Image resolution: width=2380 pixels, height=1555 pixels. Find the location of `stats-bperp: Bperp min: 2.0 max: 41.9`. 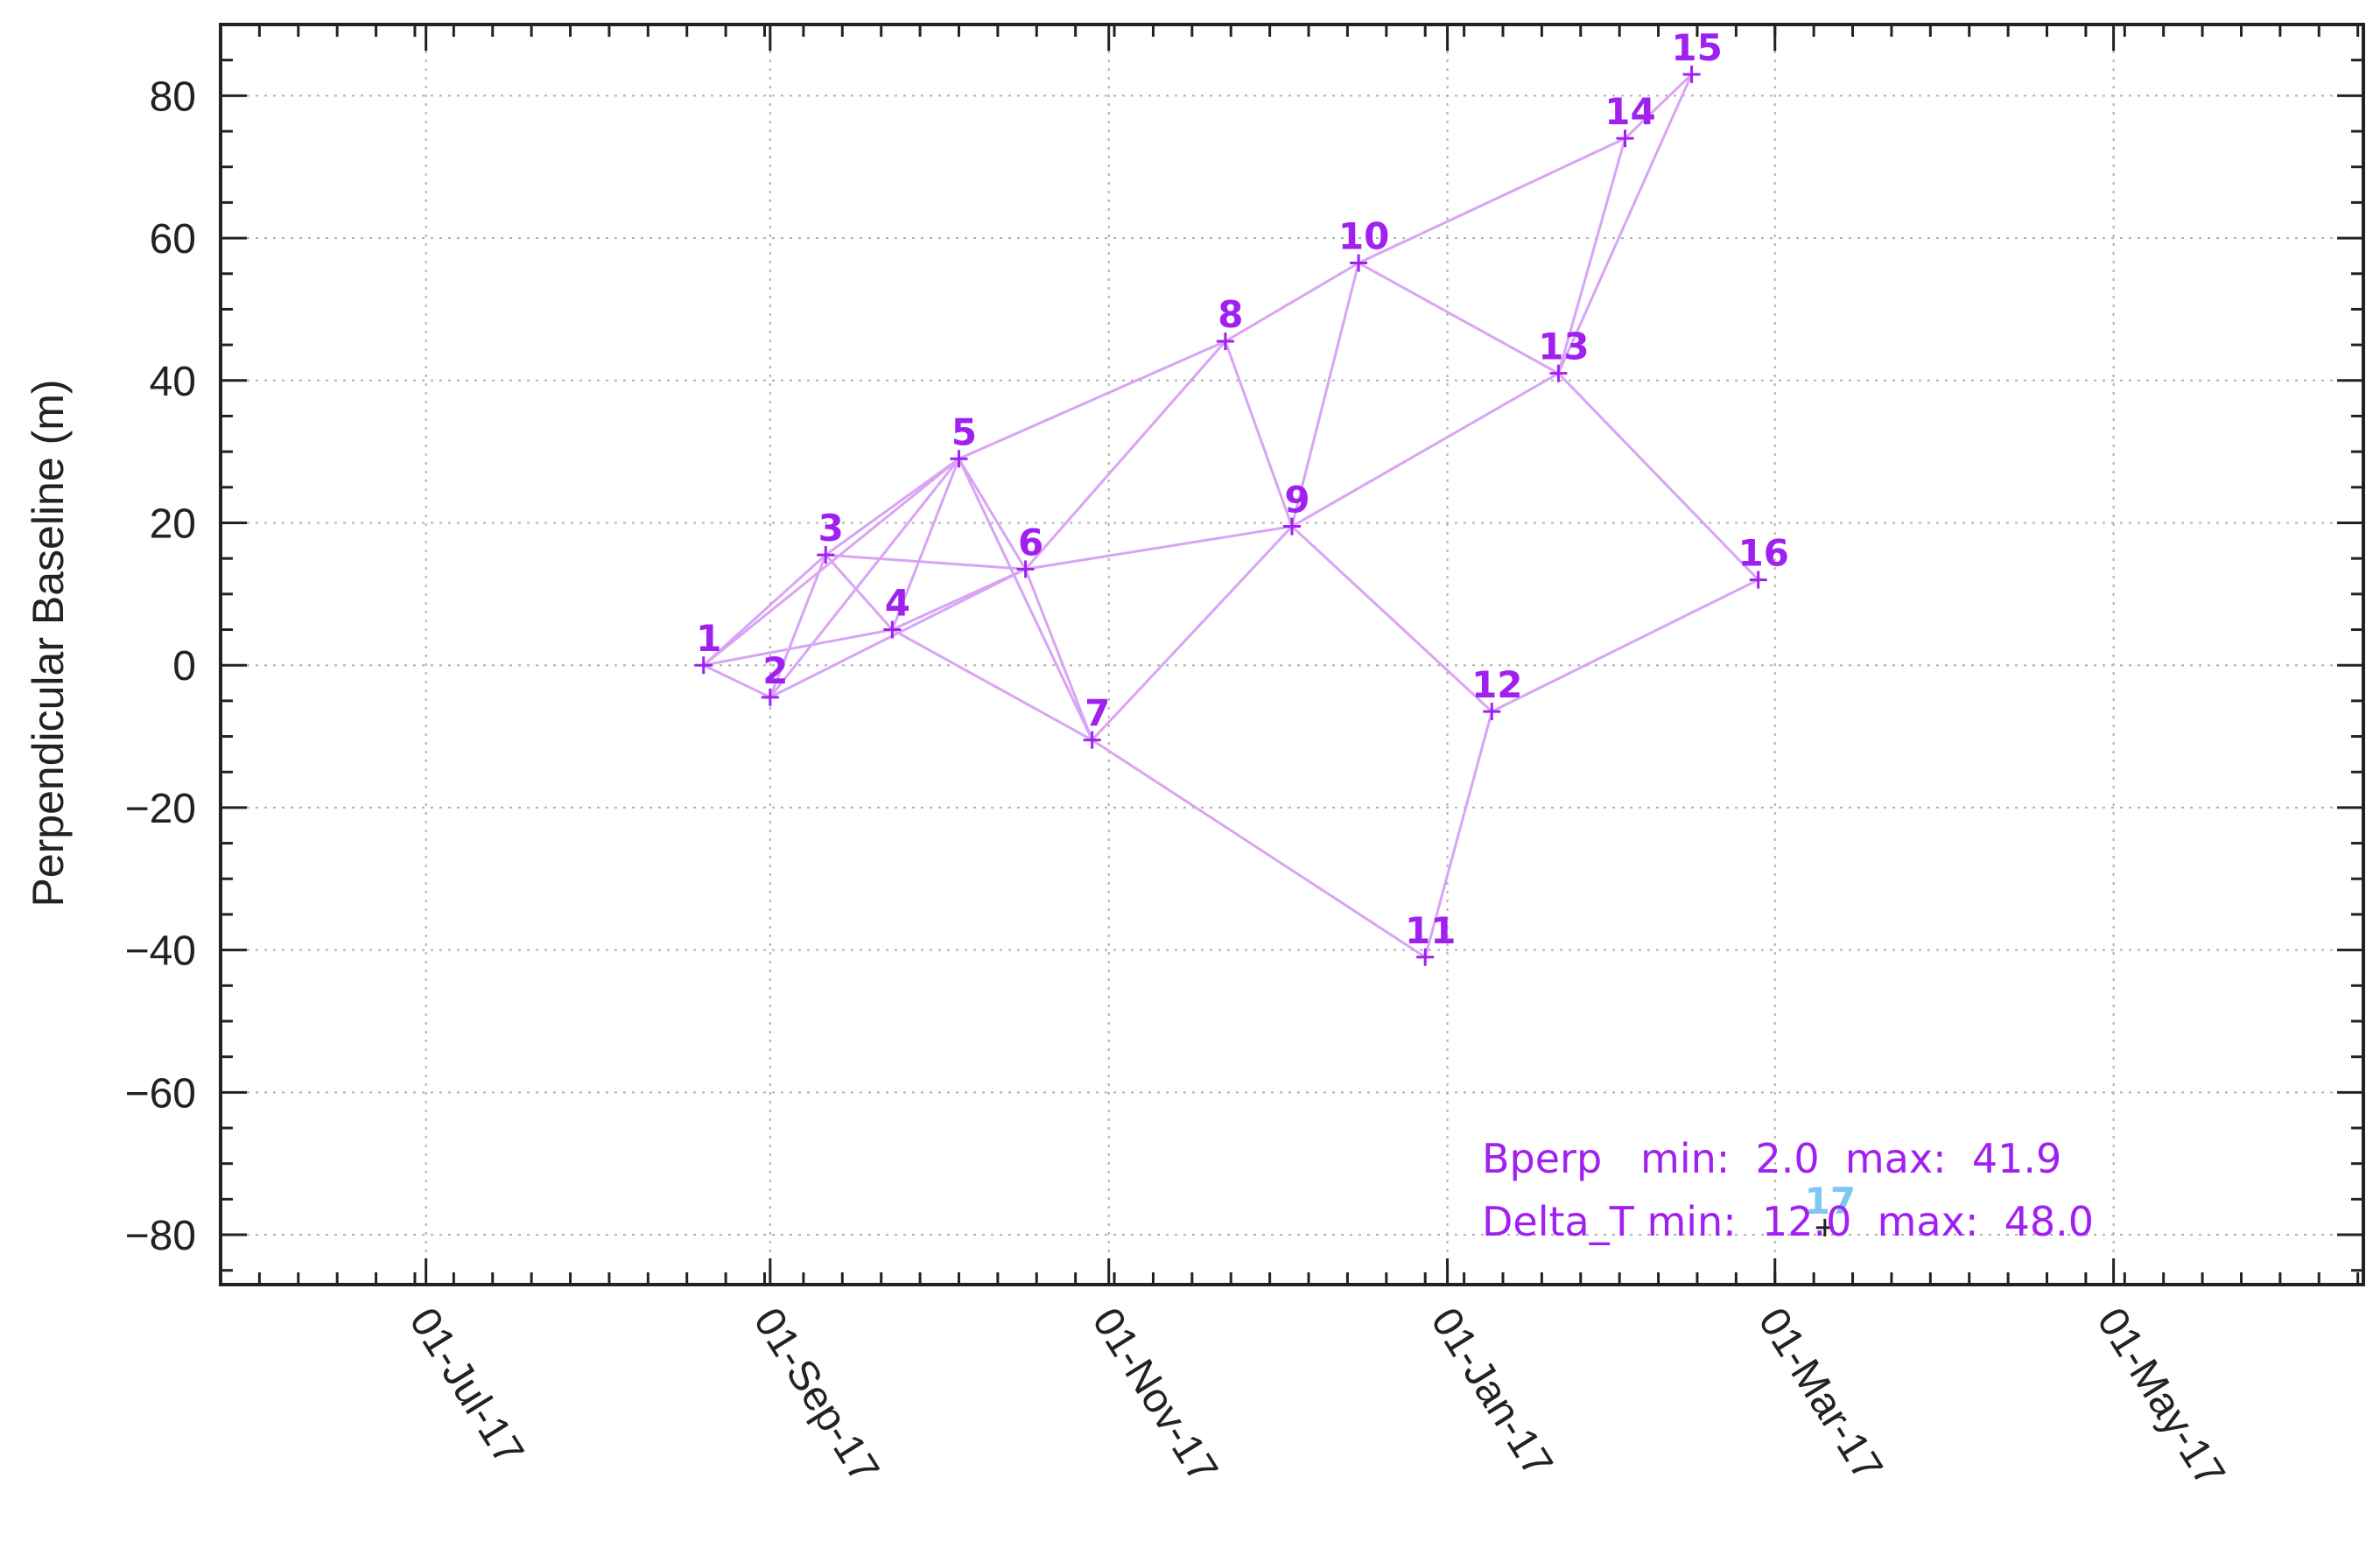

stats-bperp: Bperp min: 2.0 max: 41.9 is located at coordinates (1771, 1158).